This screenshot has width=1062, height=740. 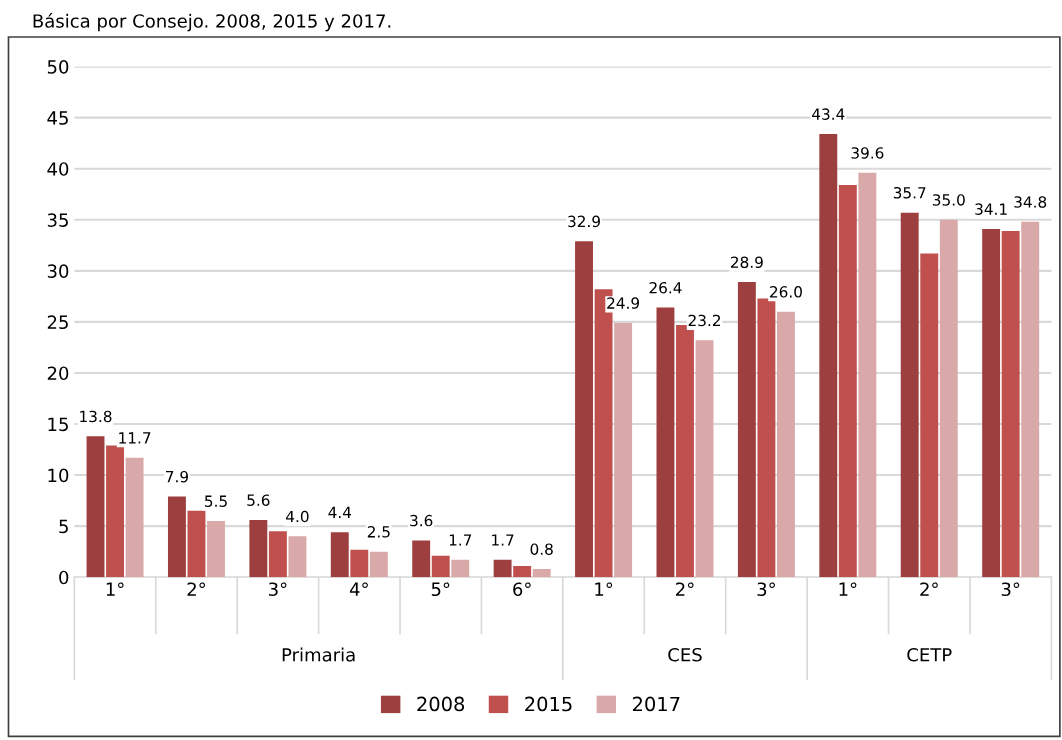 What do you see at coordinates (58, 169) in the screenshot?
I see `y-tick-label: 40` at bounding box center [58, 169].